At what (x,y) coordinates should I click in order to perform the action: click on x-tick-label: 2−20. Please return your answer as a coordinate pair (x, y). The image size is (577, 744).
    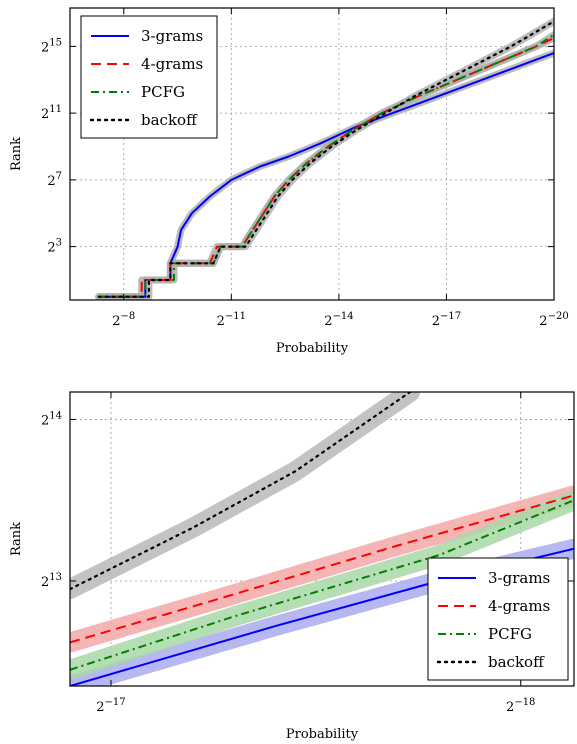
    Looking at the image, I should click on (553, 320).